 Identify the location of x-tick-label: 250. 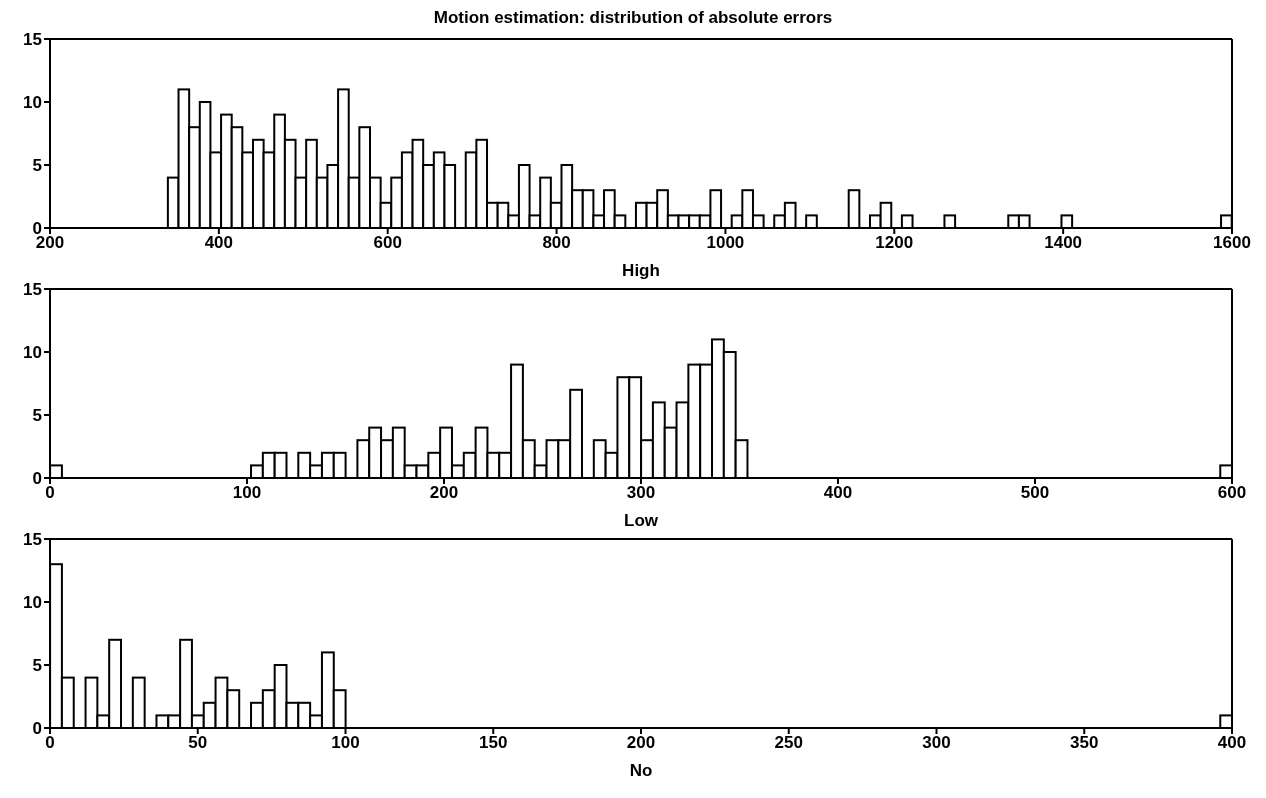
(788, 743).